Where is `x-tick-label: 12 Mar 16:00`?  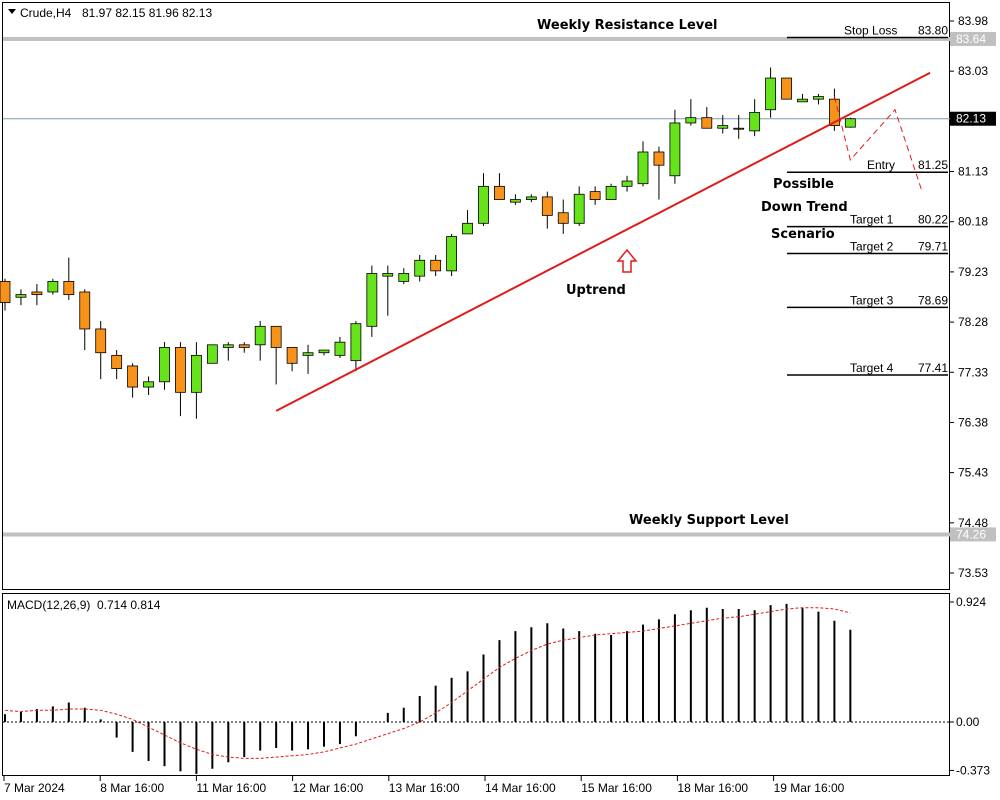 x-tick-label: 12 Mar 16:00 is located at coordinates (328, 788).